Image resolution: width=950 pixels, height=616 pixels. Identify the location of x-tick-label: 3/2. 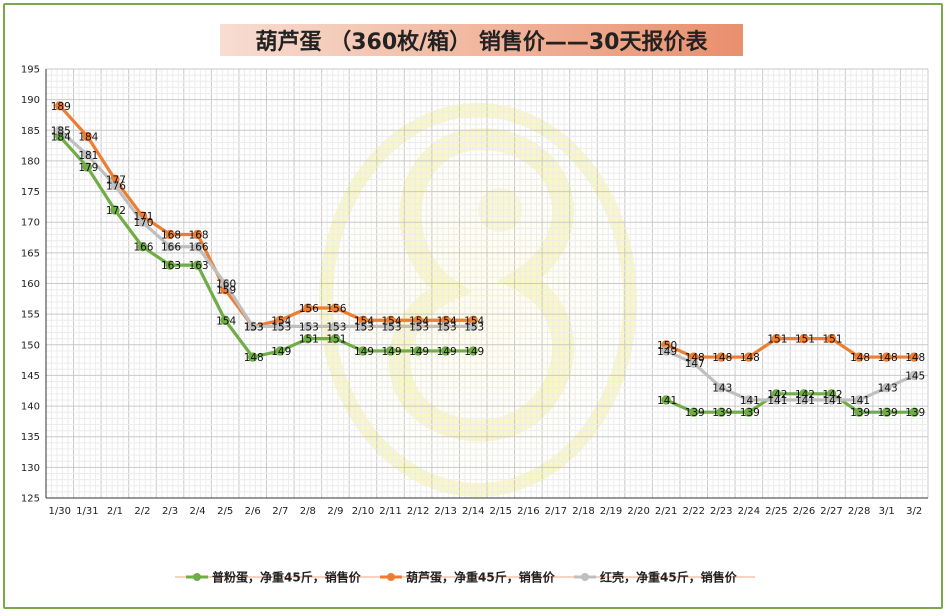
(914, 511).